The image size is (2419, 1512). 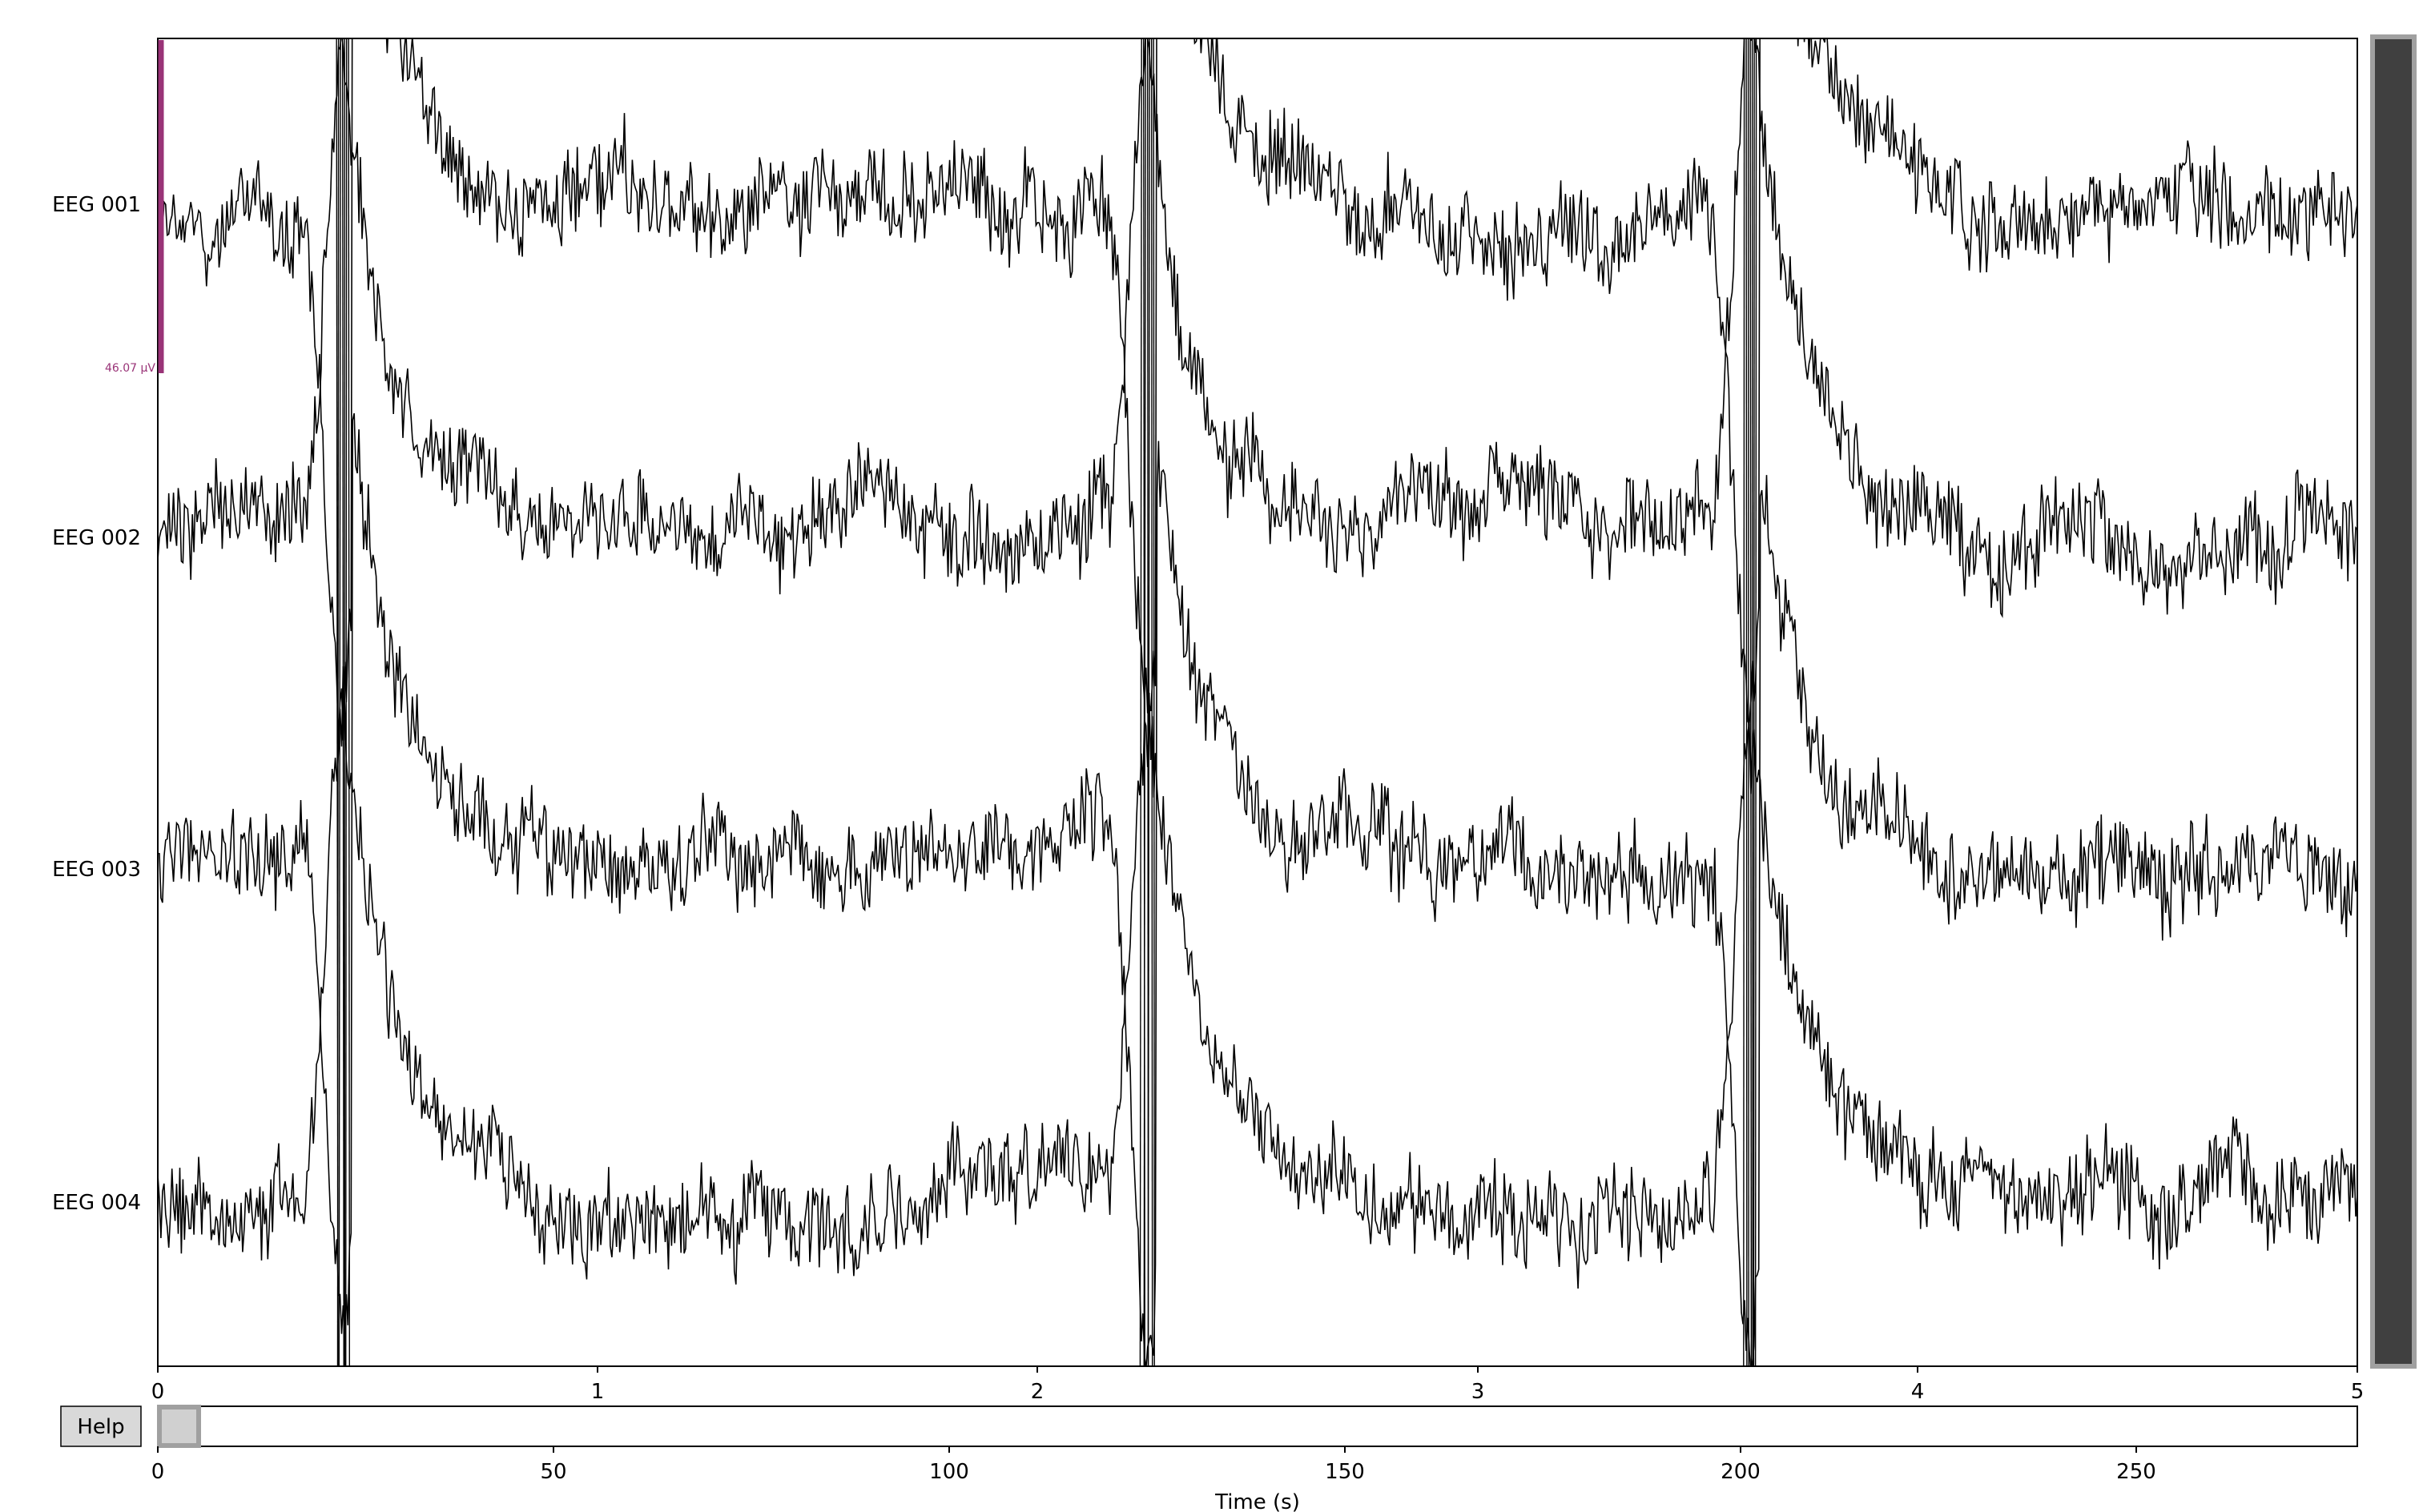 I want to click on help-button-bg, so click(x=101, y=1426).